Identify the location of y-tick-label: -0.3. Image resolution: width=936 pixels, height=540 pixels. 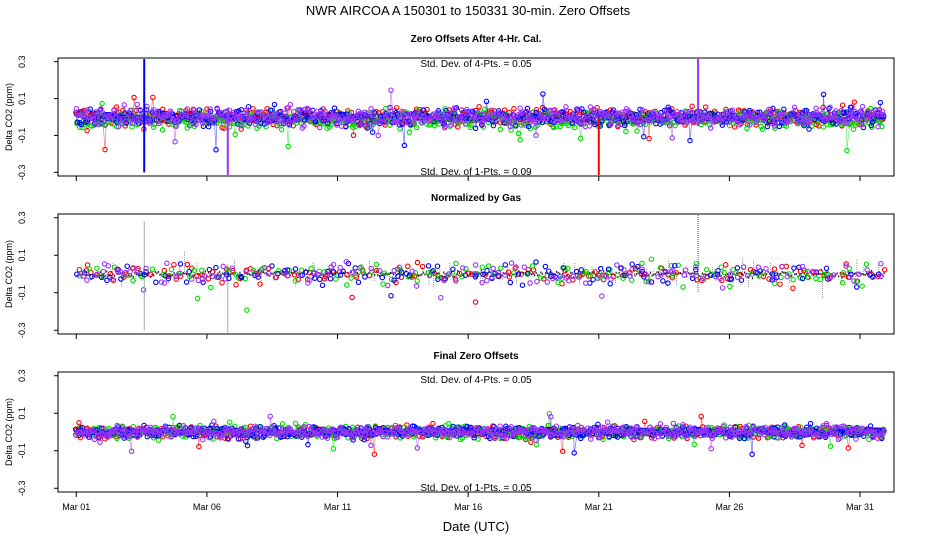
(22, 330).